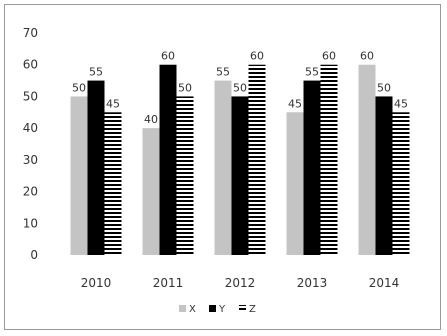  What do you see at coordinates (384, 87) in the screenshot?
I see `data-label-y-2014: 50` at bounding box center [384, 87].